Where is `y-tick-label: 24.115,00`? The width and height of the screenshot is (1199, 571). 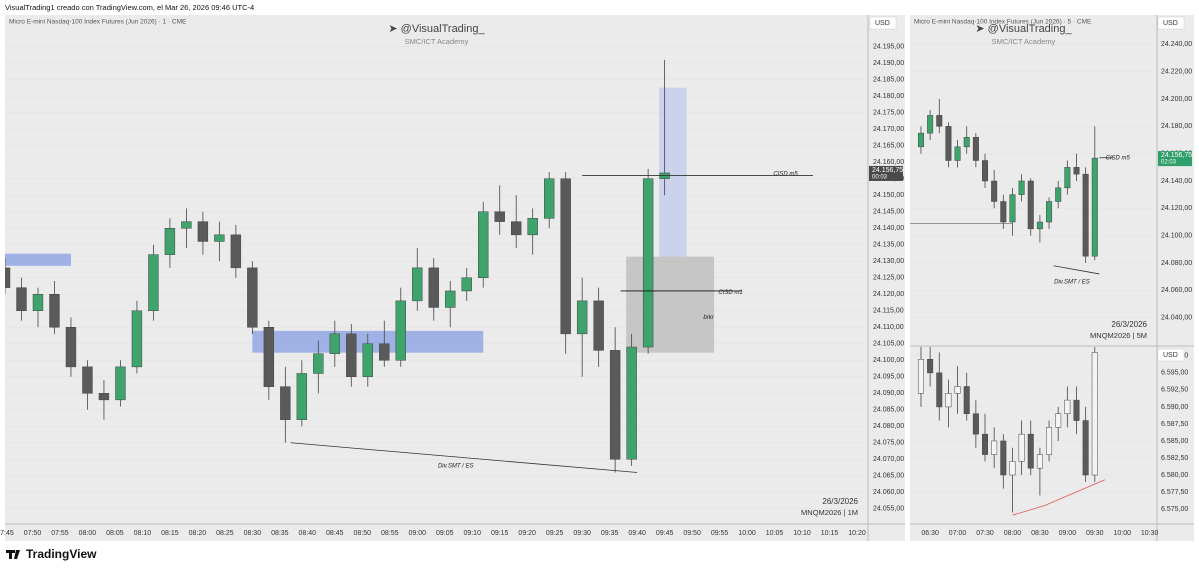 y-tick-label: 24.115,00 is located at coordinates (888, 311).